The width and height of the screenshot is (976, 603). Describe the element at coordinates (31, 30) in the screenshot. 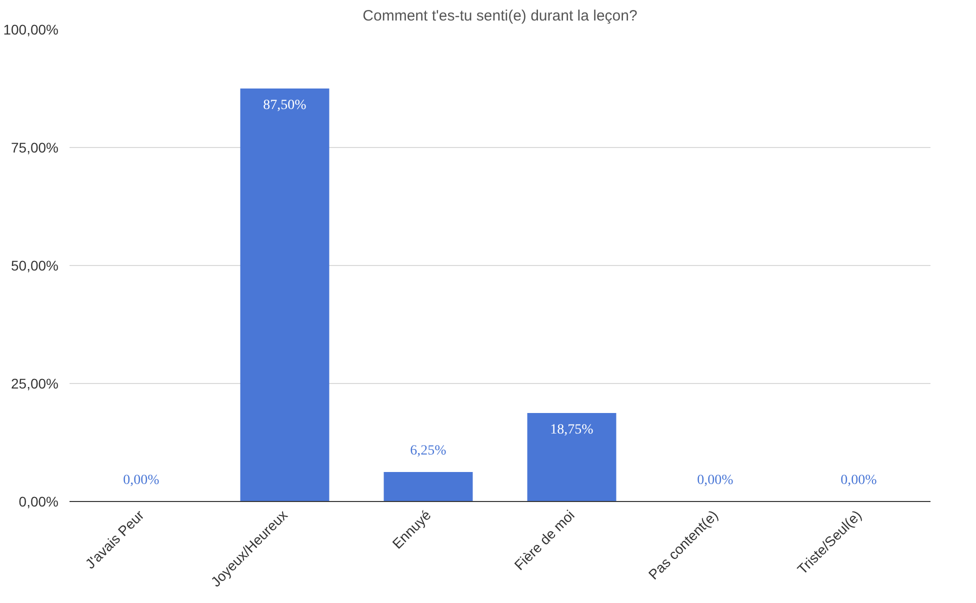

I see `y-tick-label: 100,00%` at that location.